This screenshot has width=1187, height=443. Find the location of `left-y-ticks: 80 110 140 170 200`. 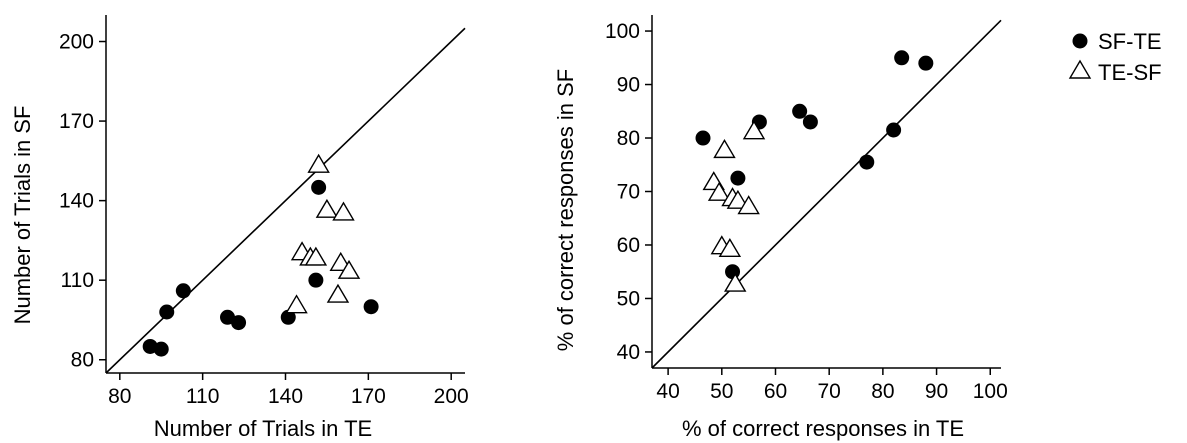

left-y-ticks: 80 110 140 170 200 is located at coordinates (82, 201).